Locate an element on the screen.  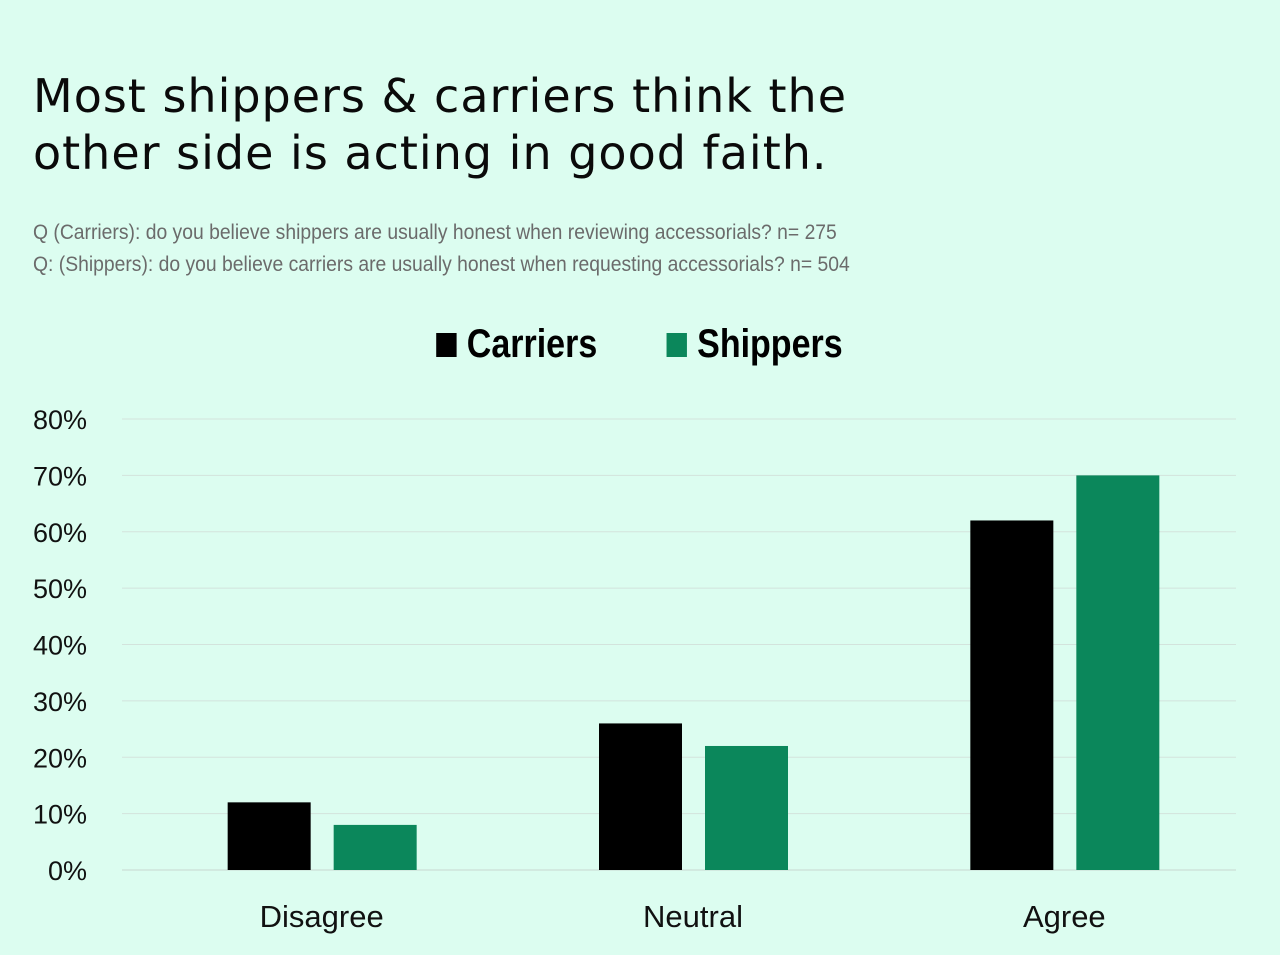
y-tick-label: 60% is located at coordinates (60, 533).